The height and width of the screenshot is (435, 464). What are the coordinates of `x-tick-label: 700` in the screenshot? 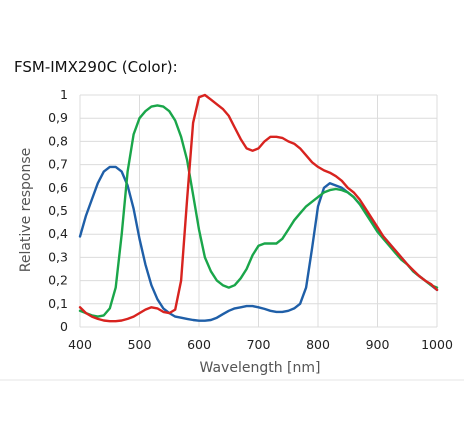 It's located at (259, 344).